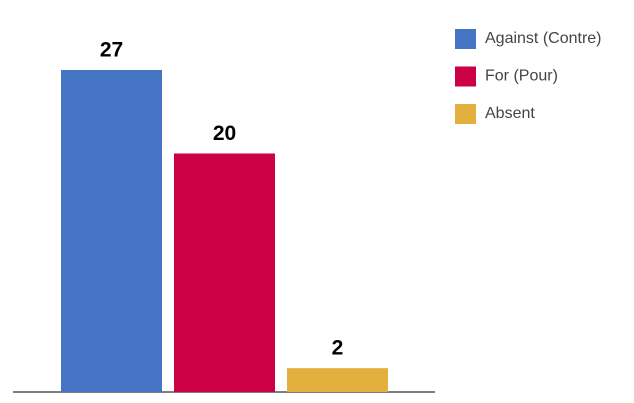  I want to click on value-label: 2, so click(338, 348).